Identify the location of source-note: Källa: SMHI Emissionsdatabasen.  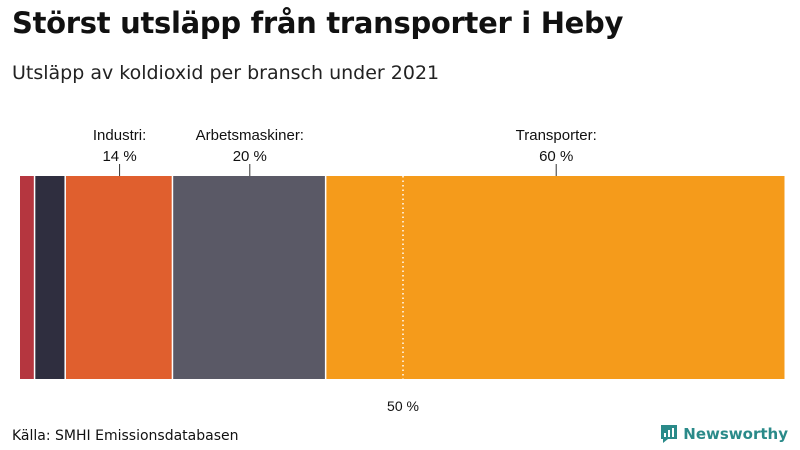
(125, 436).